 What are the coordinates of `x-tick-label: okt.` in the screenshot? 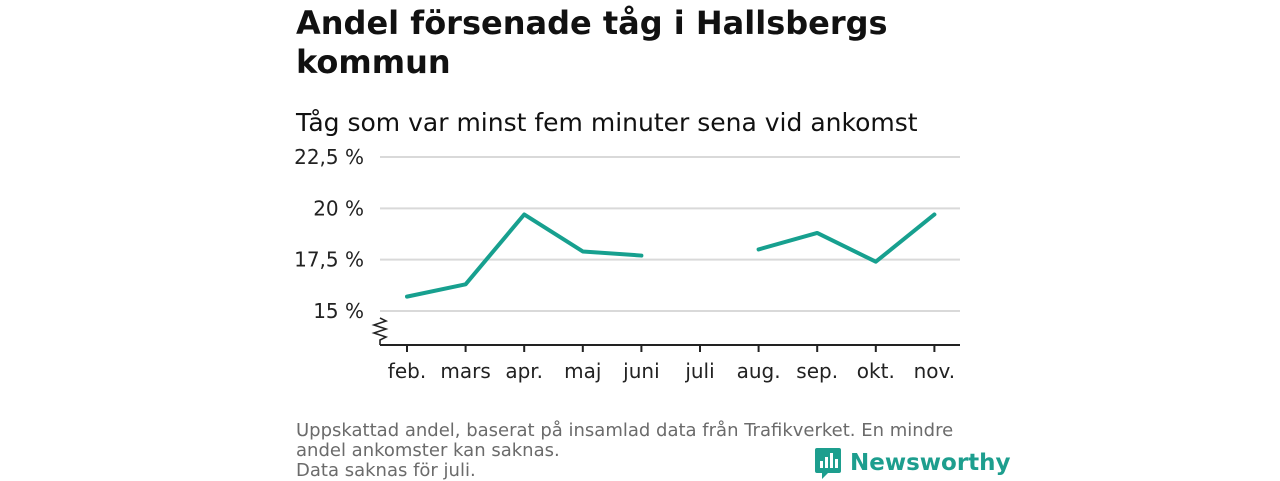 It's located at (876, 371).